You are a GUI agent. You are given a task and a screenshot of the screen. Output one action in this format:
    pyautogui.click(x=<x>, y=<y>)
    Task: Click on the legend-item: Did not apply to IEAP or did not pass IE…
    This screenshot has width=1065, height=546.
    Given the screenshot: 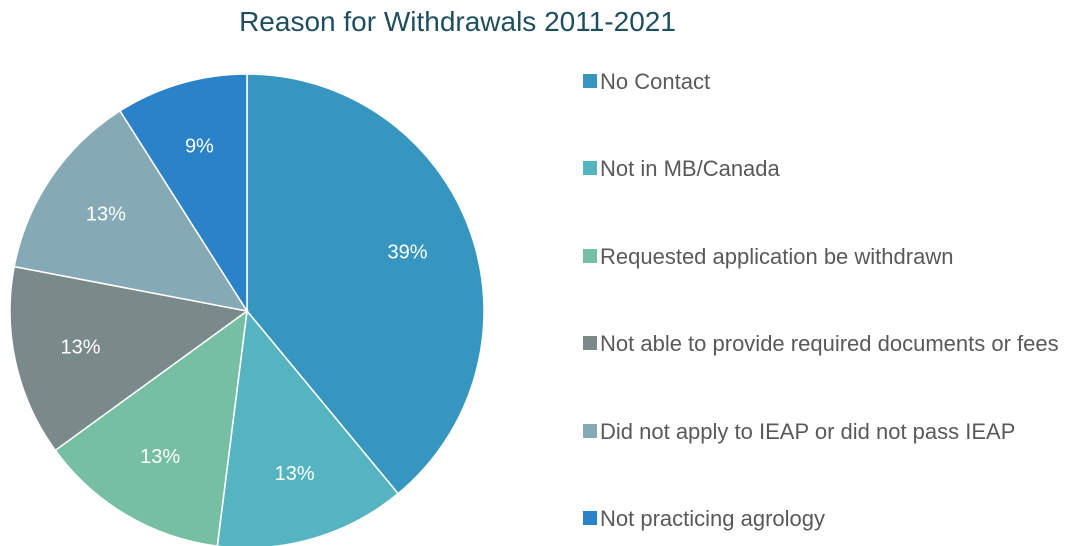 What is the action you would take?
    pyautogui.click(x=820, y=431)
    